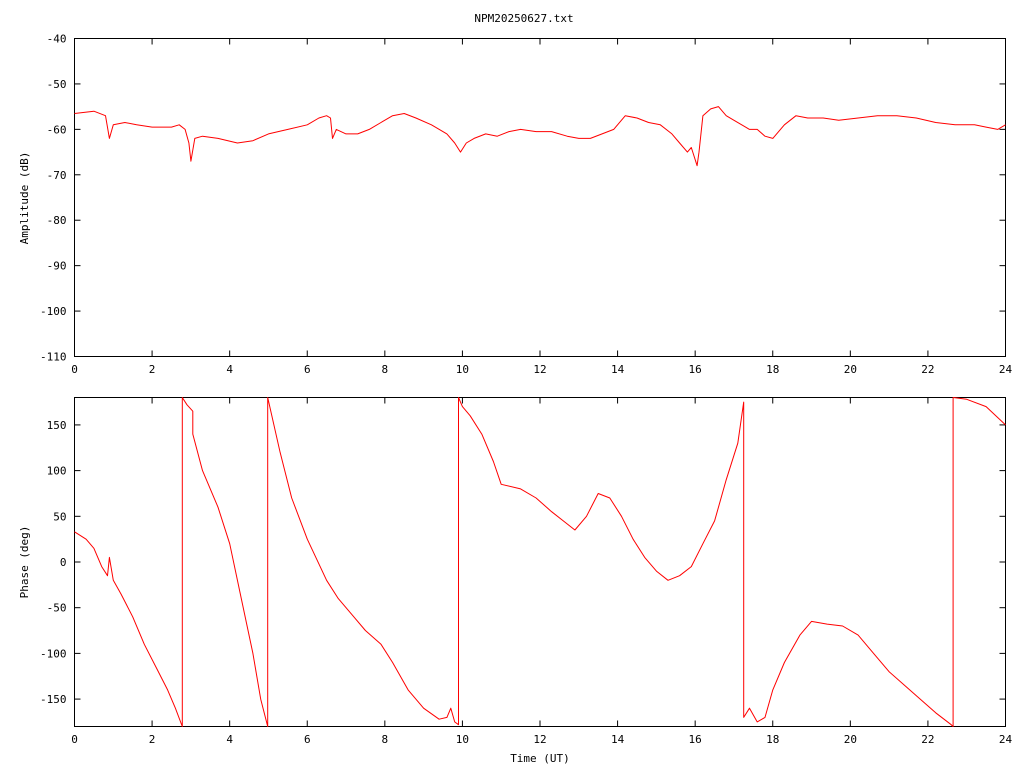 This screenshot has height=768, width=1024. What do you see at coordinates (57, 175) in the screenshot?
I see `y-tick-label: -70` at bounding box center [57, 175].